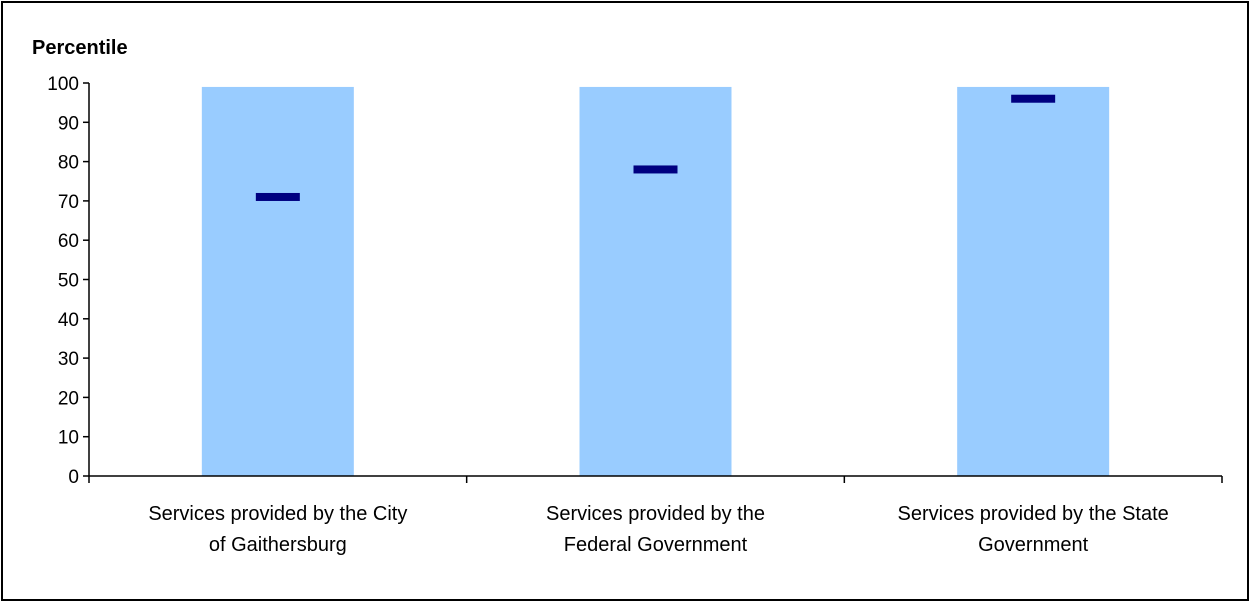 The height and width of the screenshot is (601, 1253). Describe the element at coordinates (1033, 514) in the screenshot. I see `x-tick-label: Services provided by the State` at that location.